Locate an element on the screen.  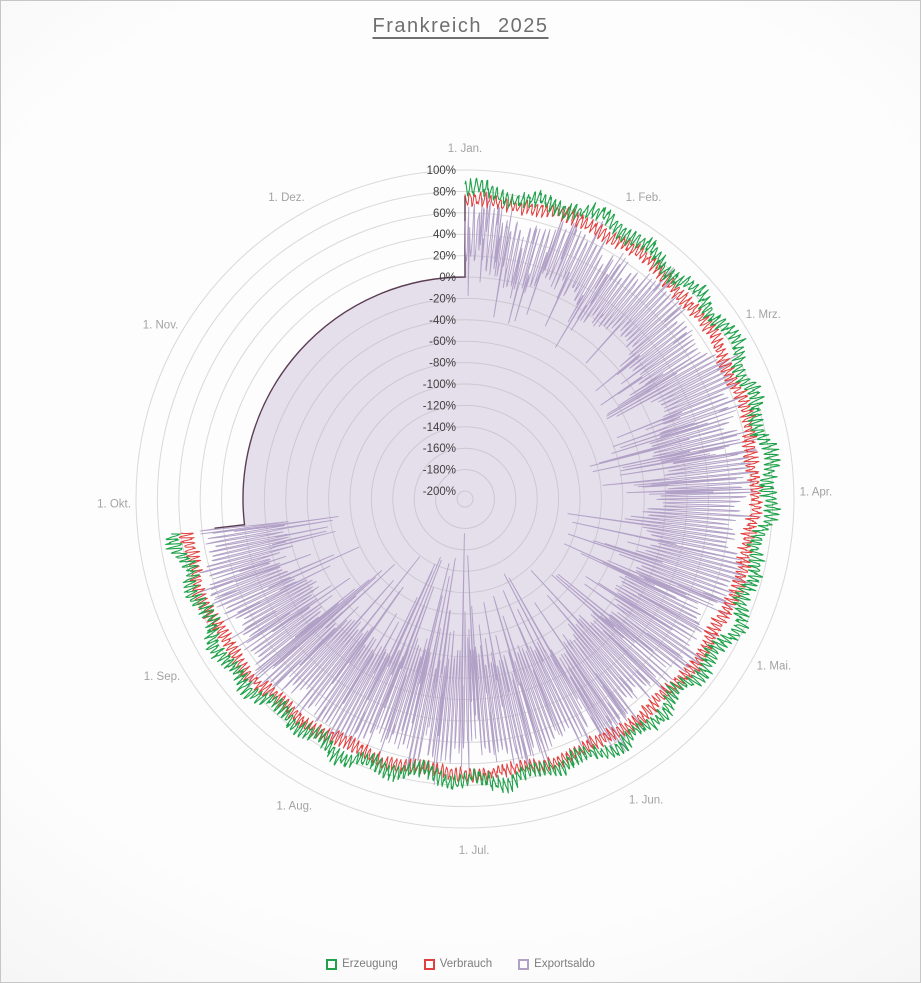
month-label: 1. Apr. is located at coordinates (816, 492).